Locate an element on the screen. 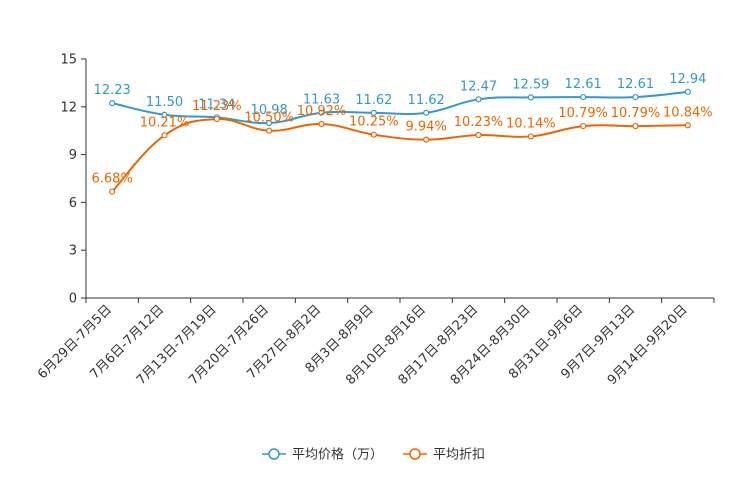  legend-item-2: 平均折扣 is located at coordinates (444, 455).